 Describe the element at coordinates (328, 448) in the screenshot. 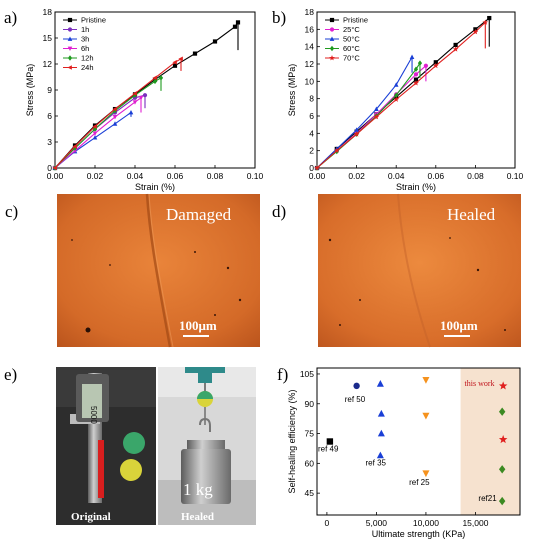

I see `annotation-ref-49: ref 49` at that location.